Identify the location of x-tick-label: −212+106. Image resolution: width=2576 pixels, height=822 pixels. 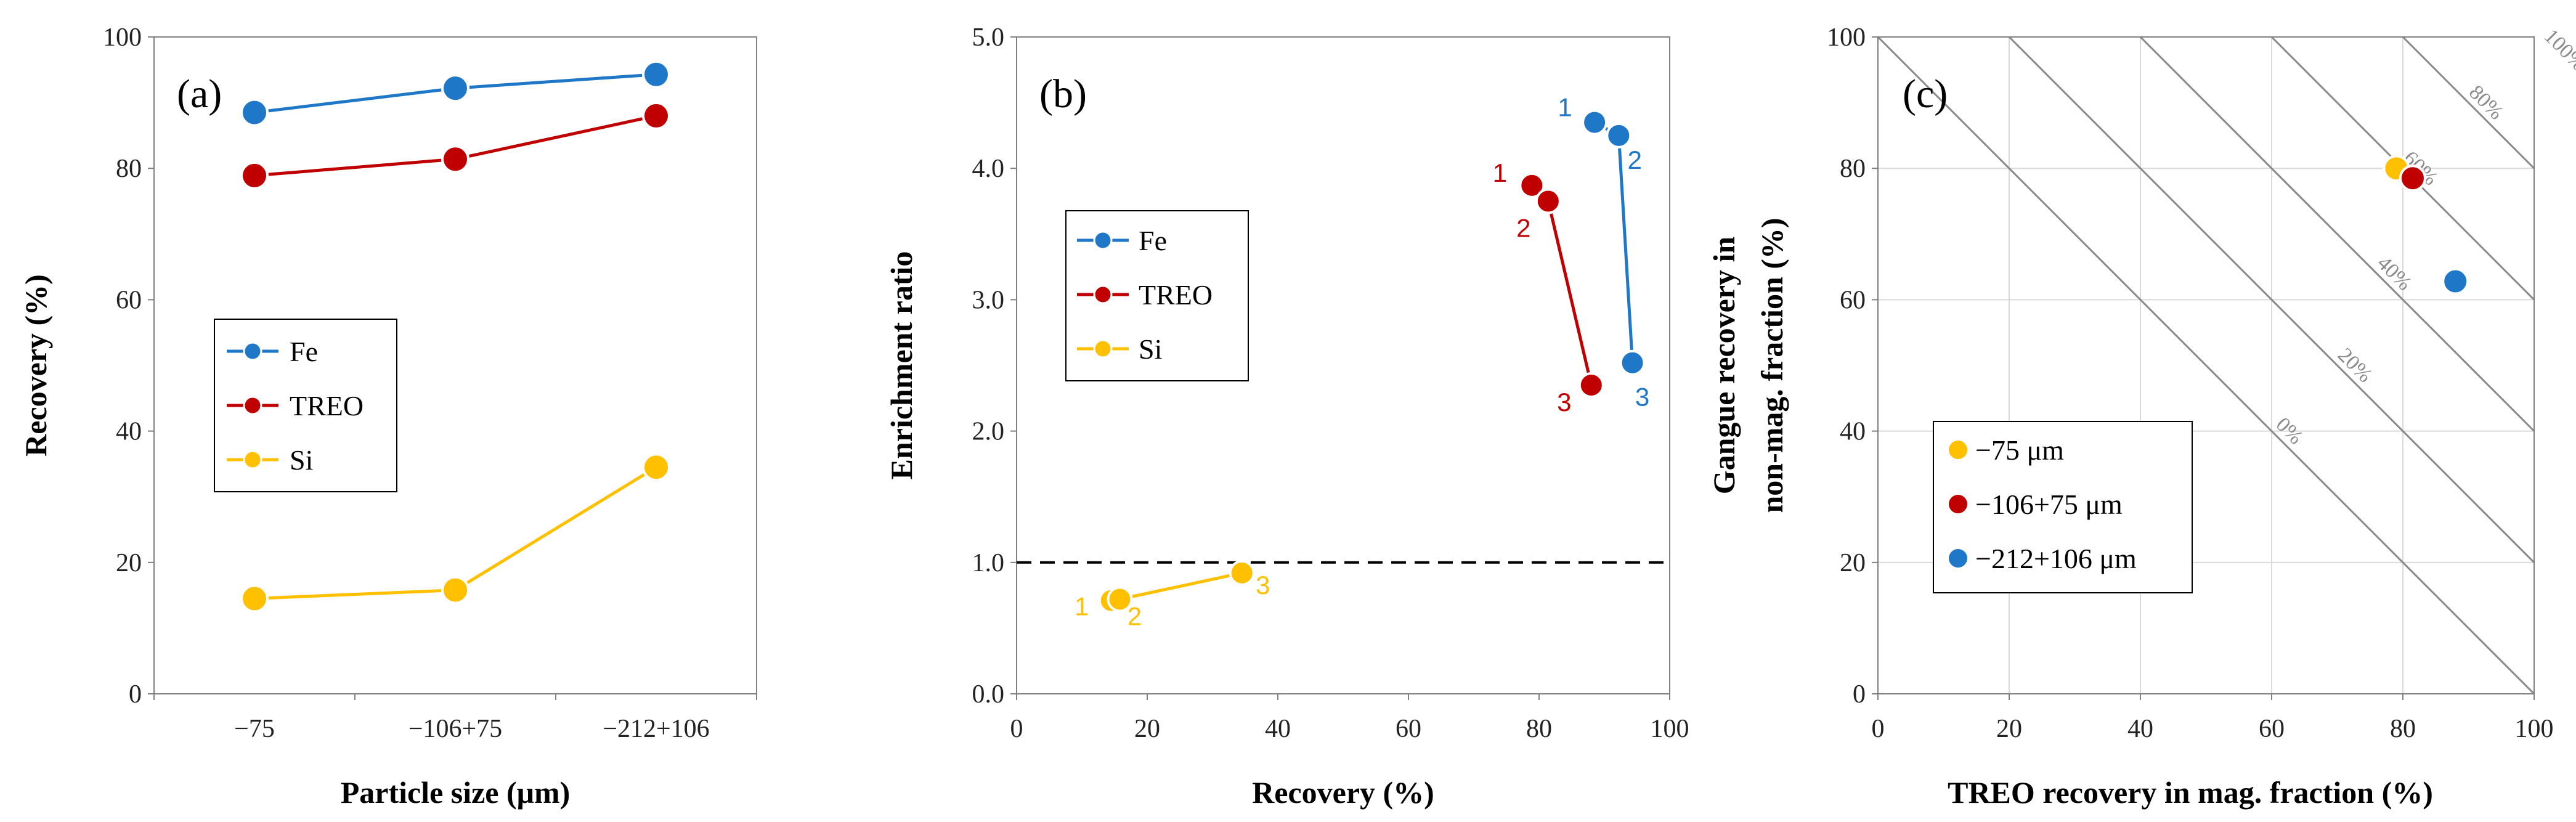
(656, 729).